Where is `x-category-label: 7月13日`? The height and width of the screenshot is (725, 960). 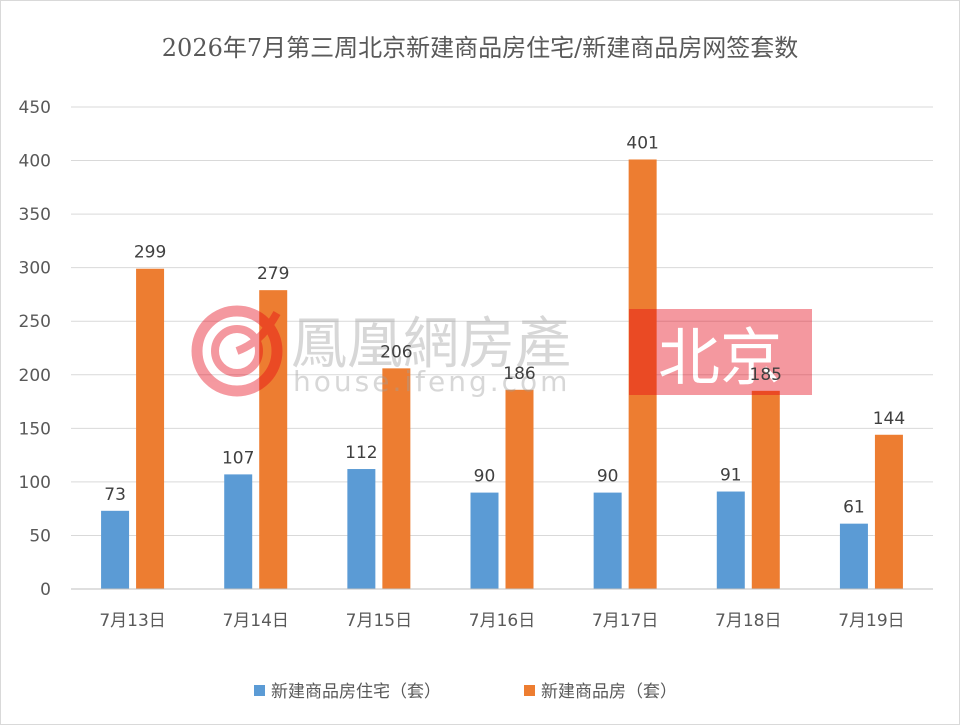 x-category-label: 7月13日 is located at coordinates (132, 621).